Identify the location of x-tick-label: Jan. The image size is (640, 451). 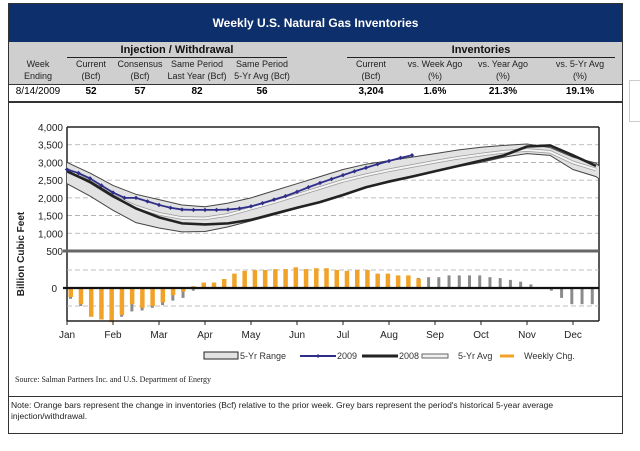
(67, 335).